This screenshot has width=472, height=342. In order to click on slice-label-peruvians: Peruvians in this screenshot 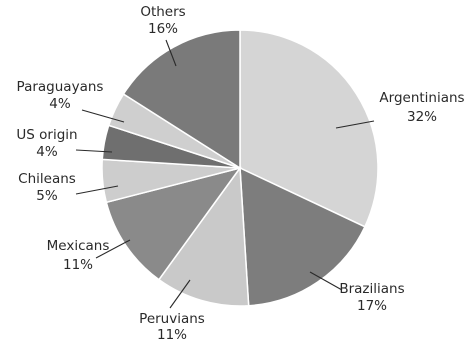, I will do `click(172, 319)`.